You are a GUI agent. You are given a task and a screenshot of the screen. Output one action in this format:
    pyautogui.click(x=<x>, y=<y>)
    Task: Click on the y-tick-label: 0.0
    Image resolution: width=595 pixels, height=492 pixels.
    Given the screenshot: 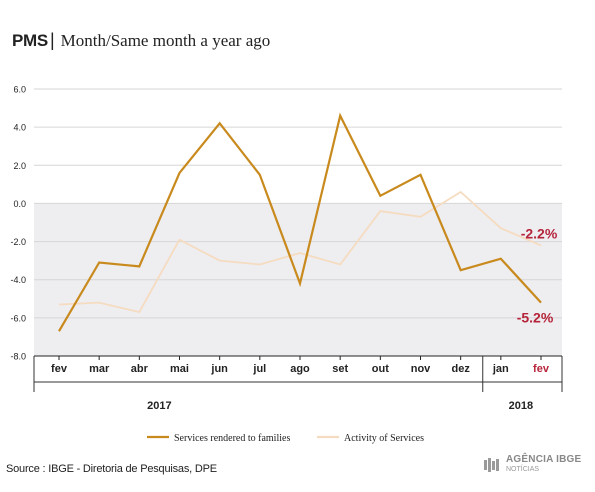 What is the action you would take?
    pyautogui.click(x=19, y=204)
    